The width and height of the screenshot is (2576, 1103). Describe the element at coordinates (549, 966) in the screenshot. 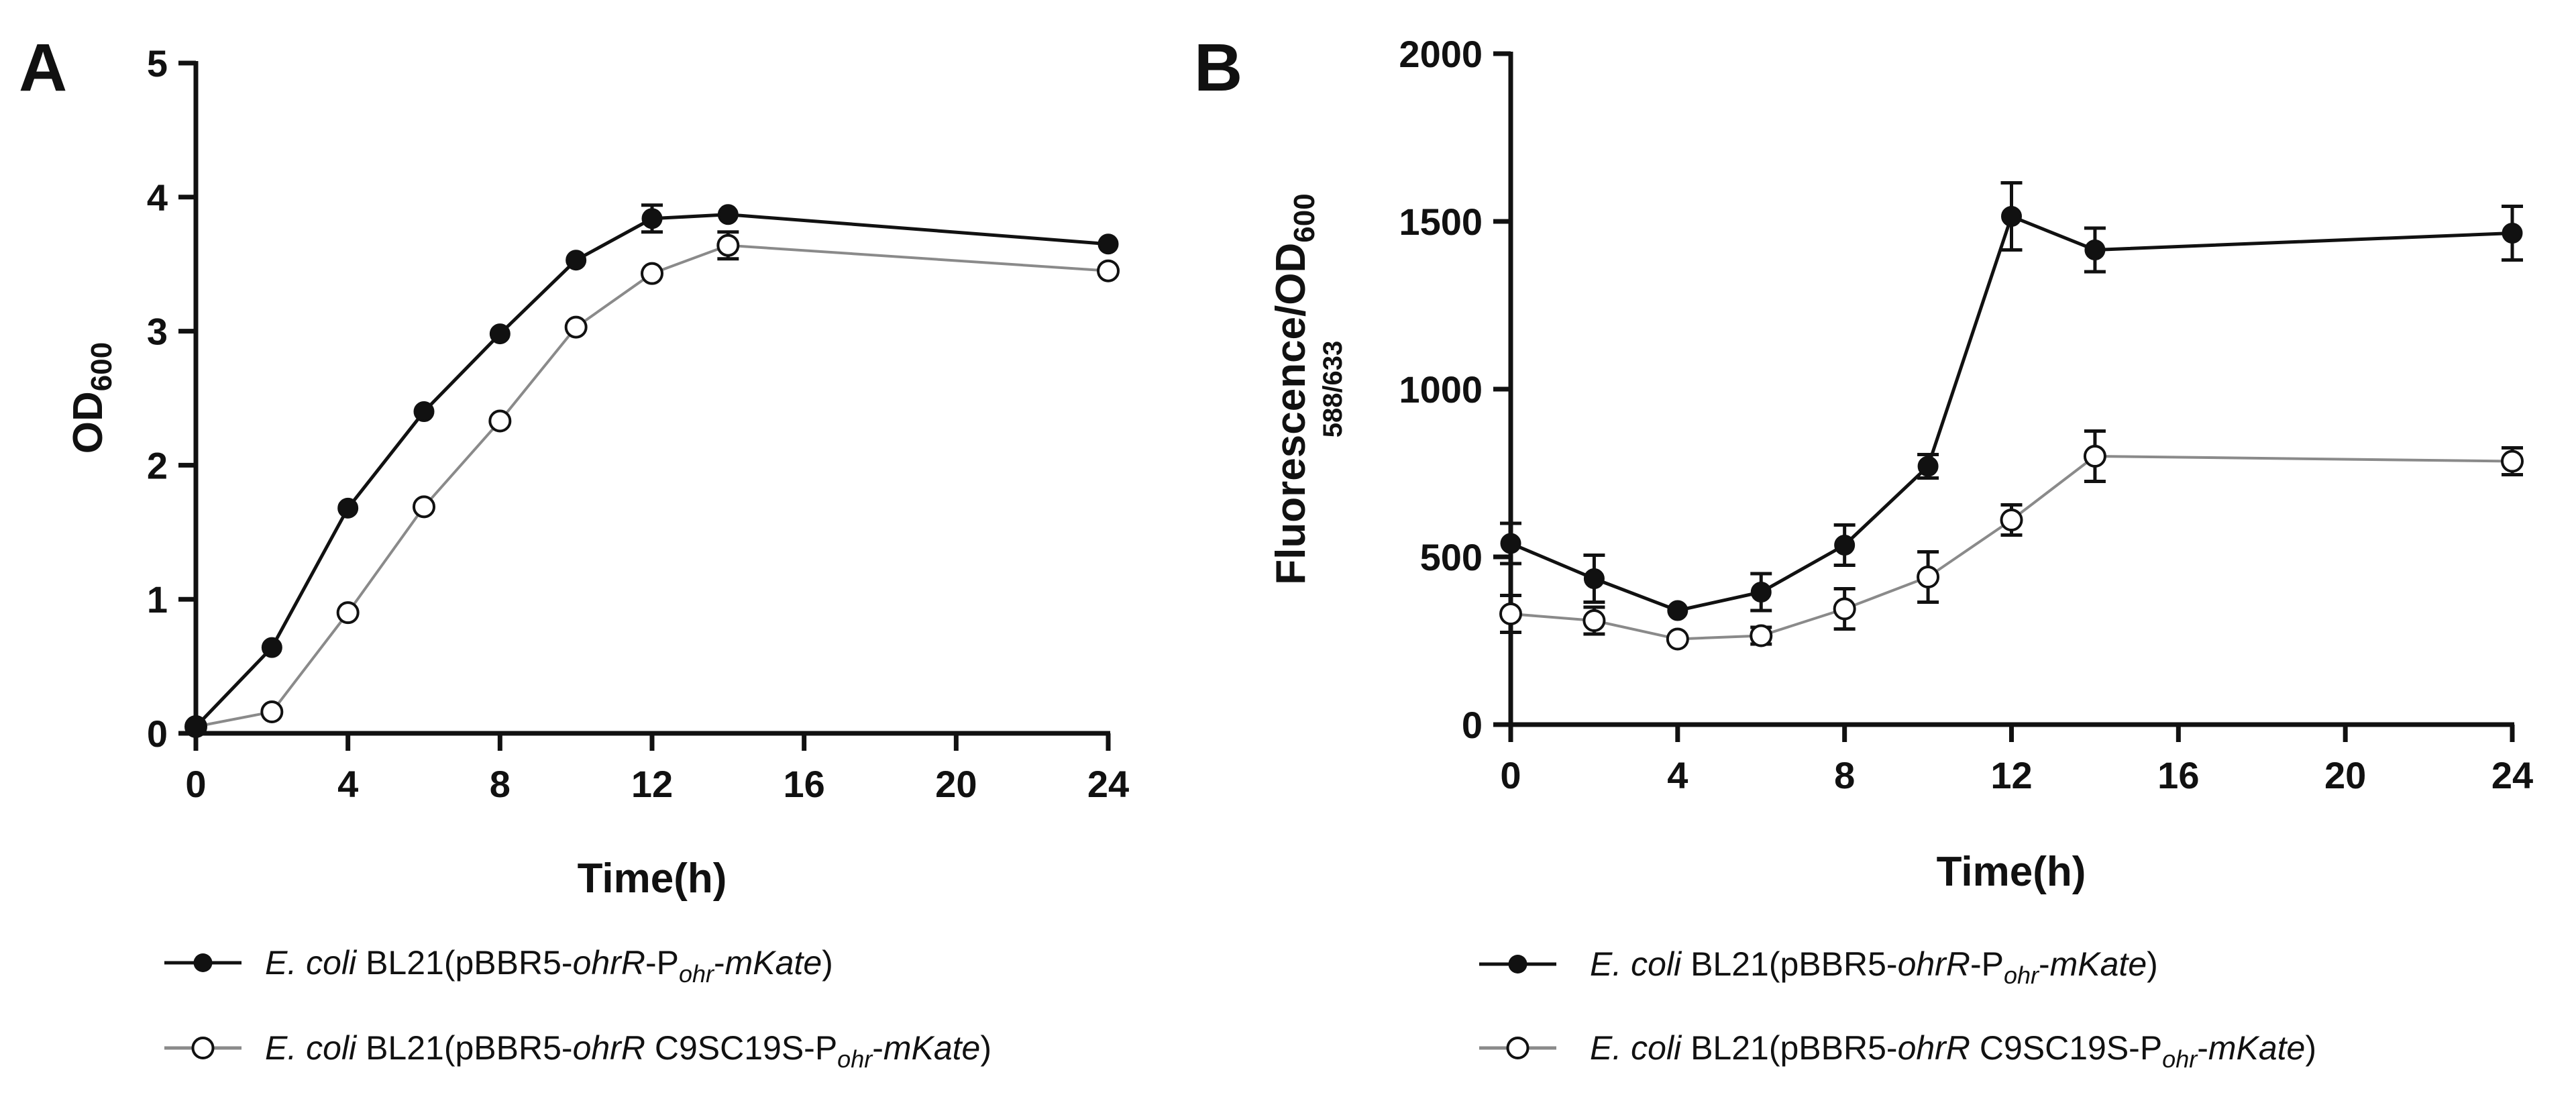

I see `chart-a-legend-label-1: E. coli BL21(pBBR5-ohrR-Pohr-mKate)` at that location.